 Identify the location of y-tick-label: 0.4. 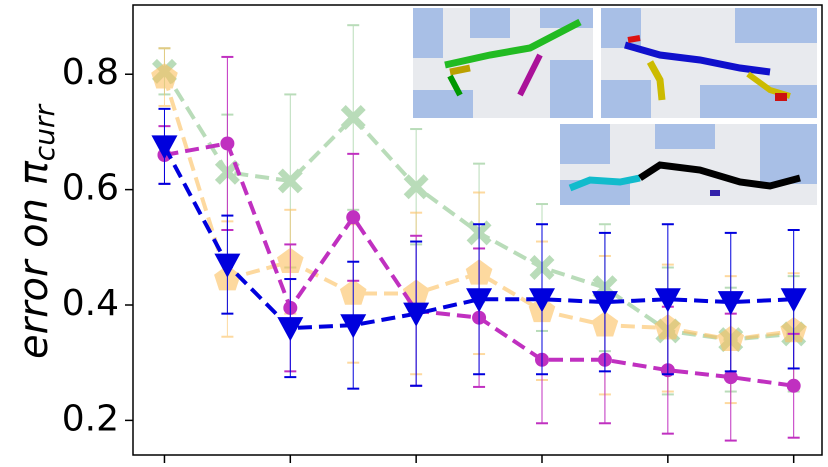
(90, 303).